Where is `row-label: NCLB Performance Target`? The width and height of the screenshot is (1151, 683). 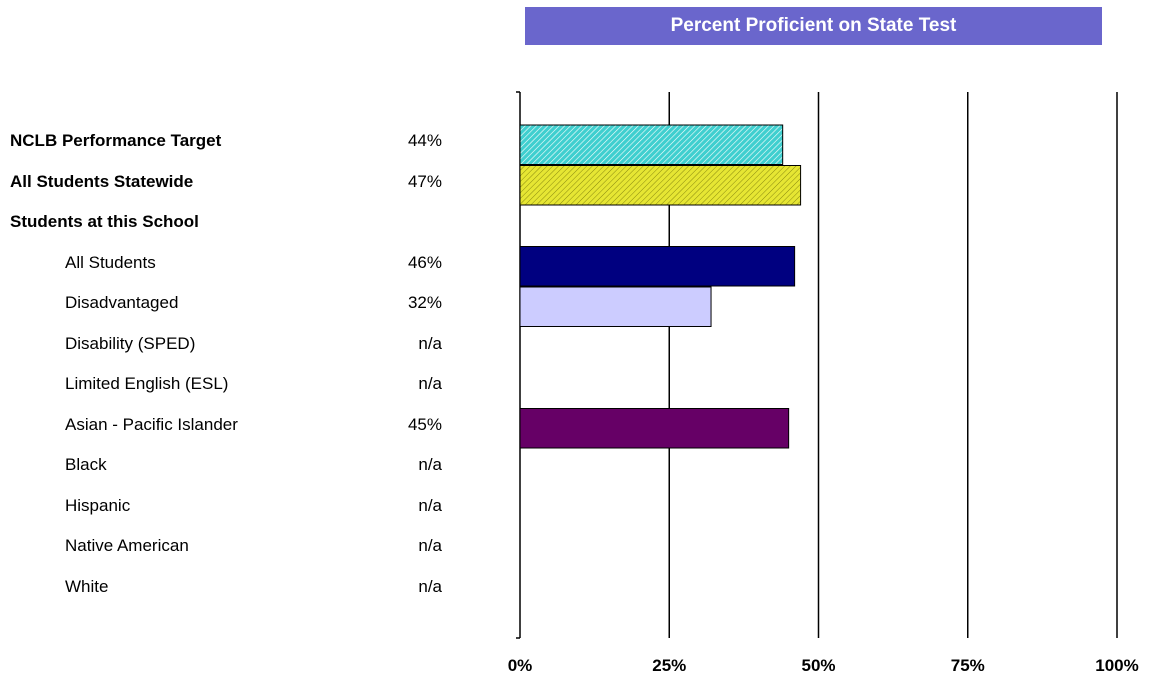
row-label: NCLB Performance Target is located at coordinates (116, 140).